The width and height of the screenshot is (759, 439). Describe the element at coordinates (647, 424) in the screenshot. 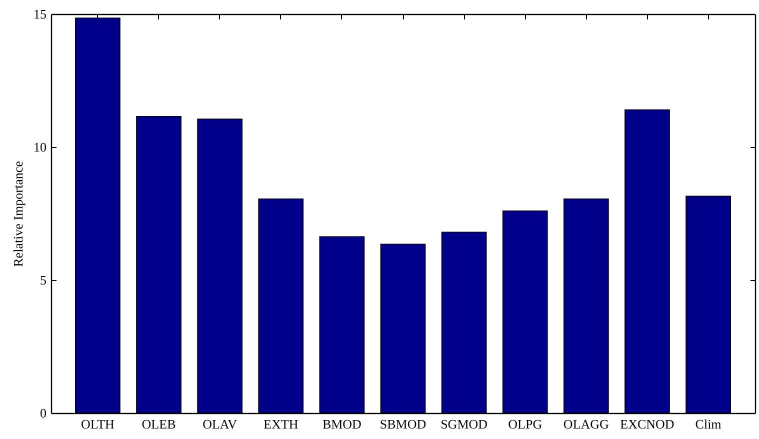

I see `x-tick-label: EXCNOD` at that location.